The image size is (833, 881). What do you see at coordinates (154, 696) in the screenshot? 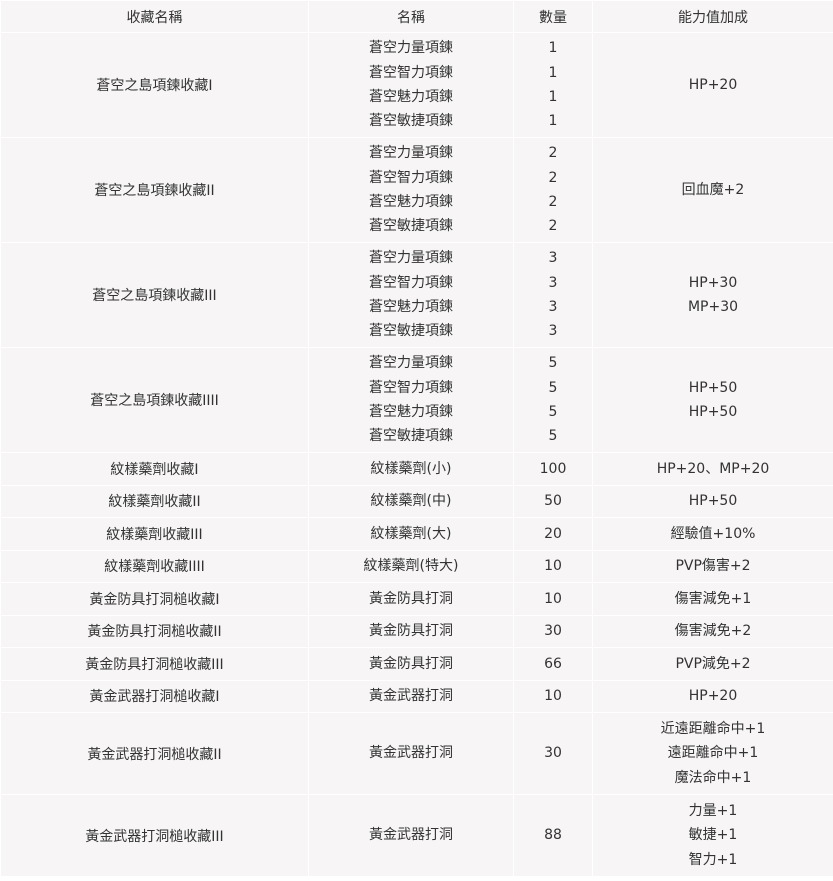
I see `collection-name-cell: 黃金武器打洞槌收藏I` at bounding box center [154, 696].